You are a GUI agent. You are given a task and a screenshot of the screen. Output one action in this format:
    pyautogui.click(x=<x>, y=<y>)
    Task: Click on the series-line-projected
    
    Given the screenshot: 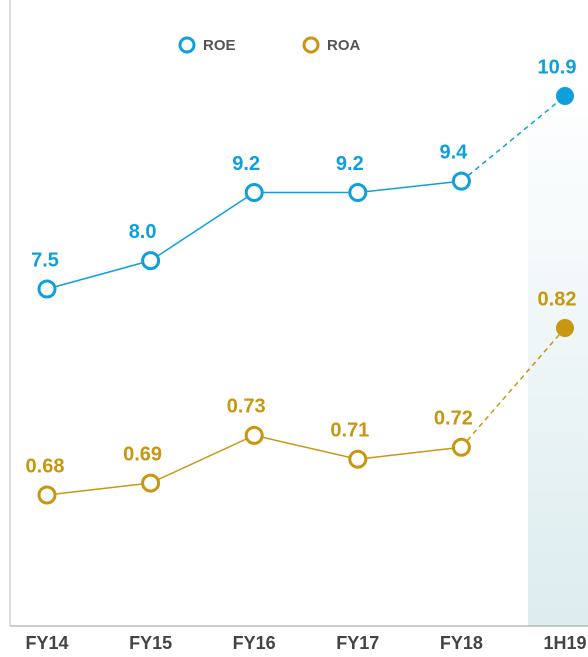 What is the action you would take?
    pyautogui.click(x=513, y=138)
    